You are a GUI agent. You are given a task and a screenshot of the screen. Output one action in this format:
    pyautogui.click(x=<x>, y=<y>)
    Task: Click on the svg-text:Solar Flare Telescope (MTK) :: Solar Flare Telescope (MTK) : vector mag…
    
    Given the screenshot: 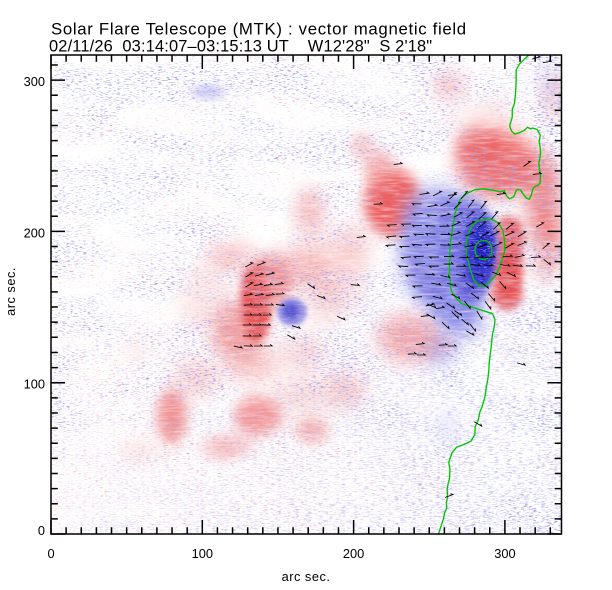 What is the action you would take?
    pyautogui.click(x=259, y=29)
    